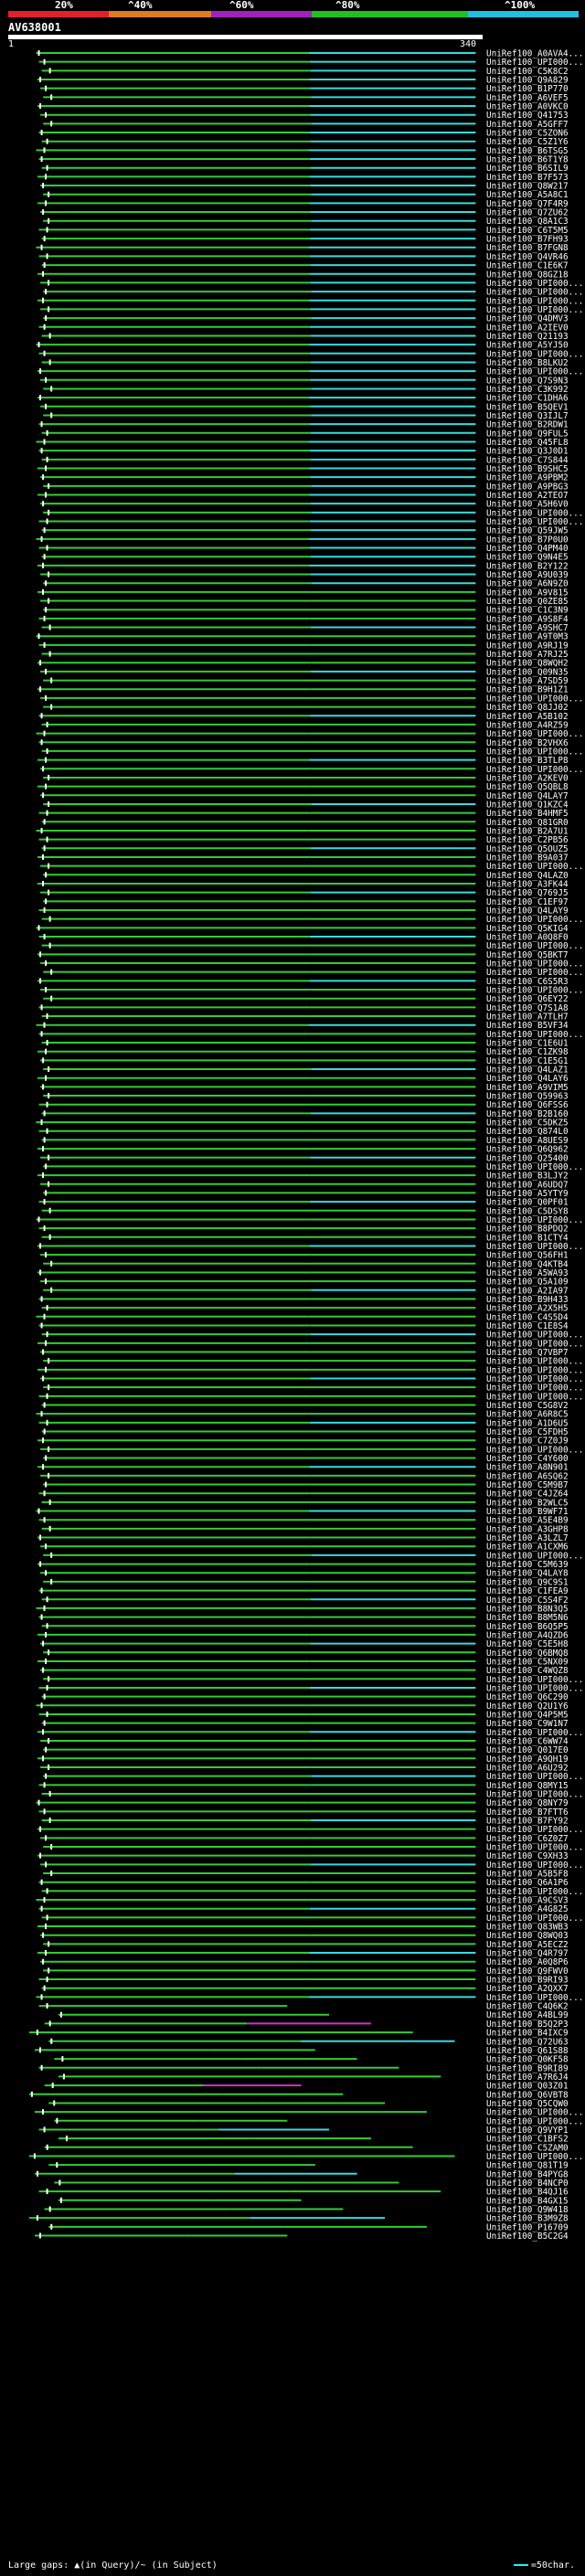 The image size is (585, 2576). I want to click on hit-label: UniRef100_A5B102, so click(528, 717).